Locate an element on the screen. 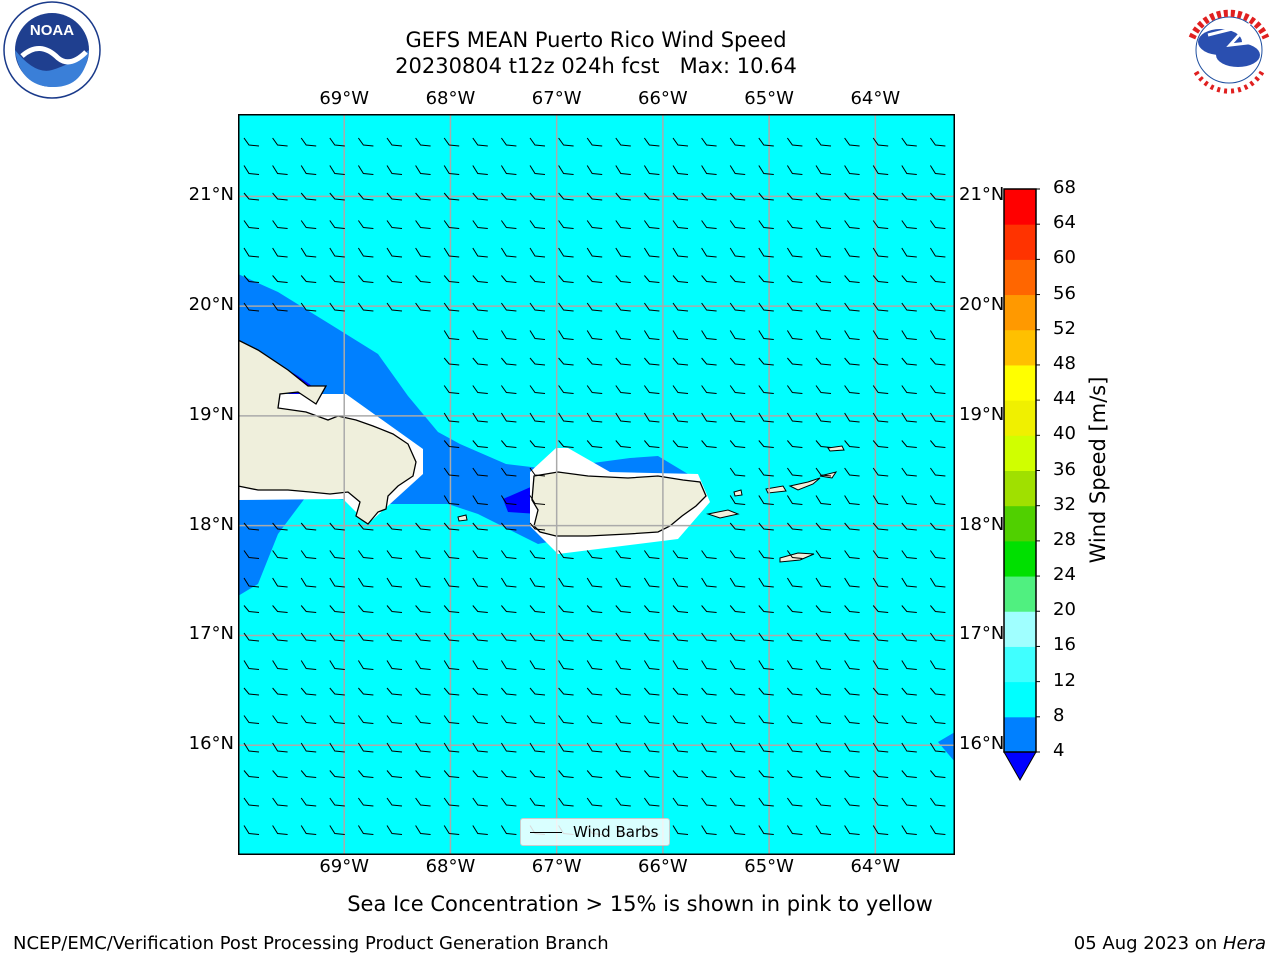 The width and height of the screenshot is (1280, 960). lon-tick-bottom-3: 66°W is located at coordinates (663, 866).